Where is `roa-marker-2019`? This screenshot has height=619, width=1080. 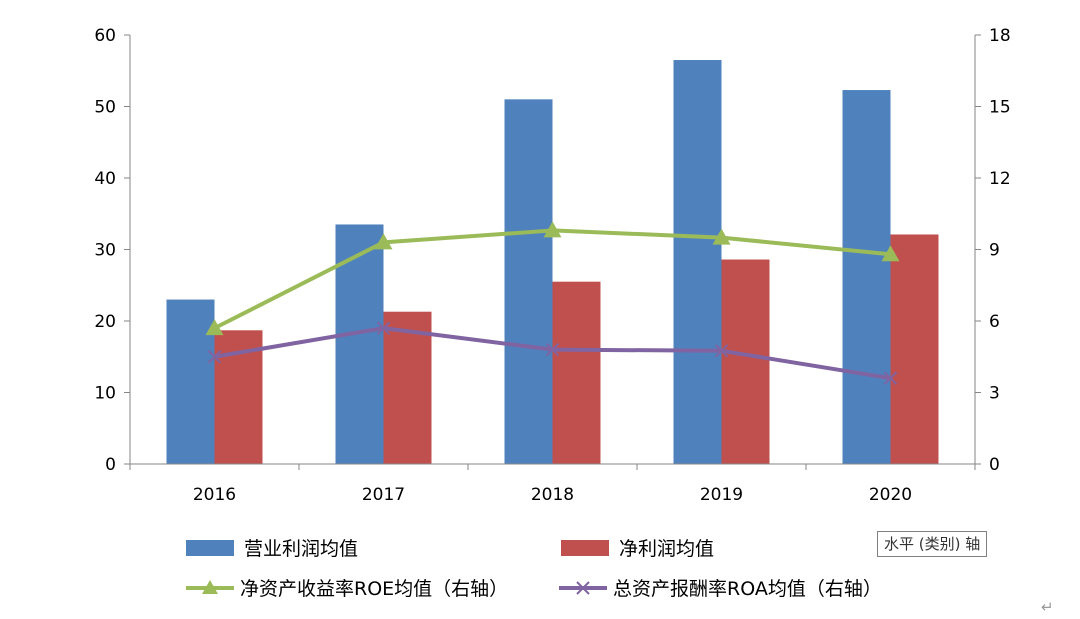 roa-marker-2019 is located at coordinates (721, 351).